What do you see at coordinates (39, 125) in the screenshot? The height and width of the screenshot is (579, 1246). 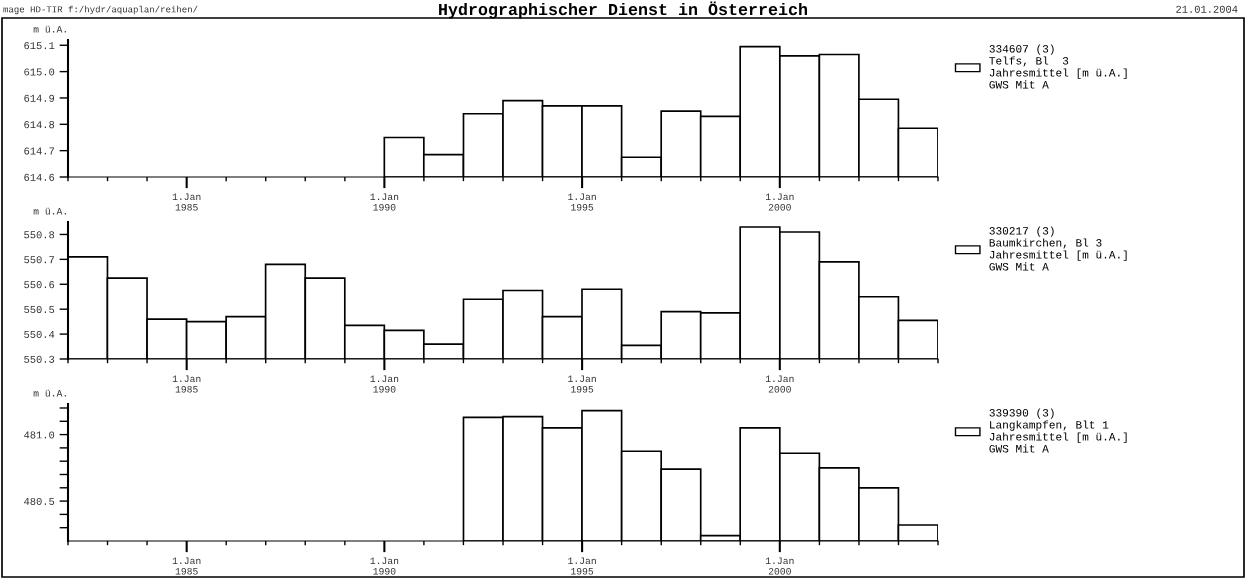 I see `y-tick-label: 614.8` at bounding box center [39, 125].